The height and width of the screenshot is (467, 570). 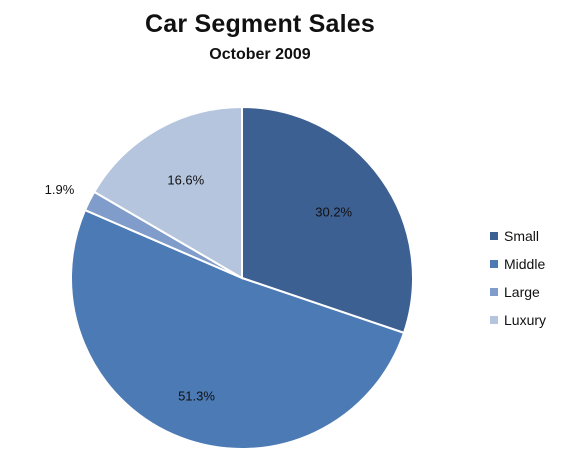 I want to click on legend-label-small: Small, so click(x=522, y=236).